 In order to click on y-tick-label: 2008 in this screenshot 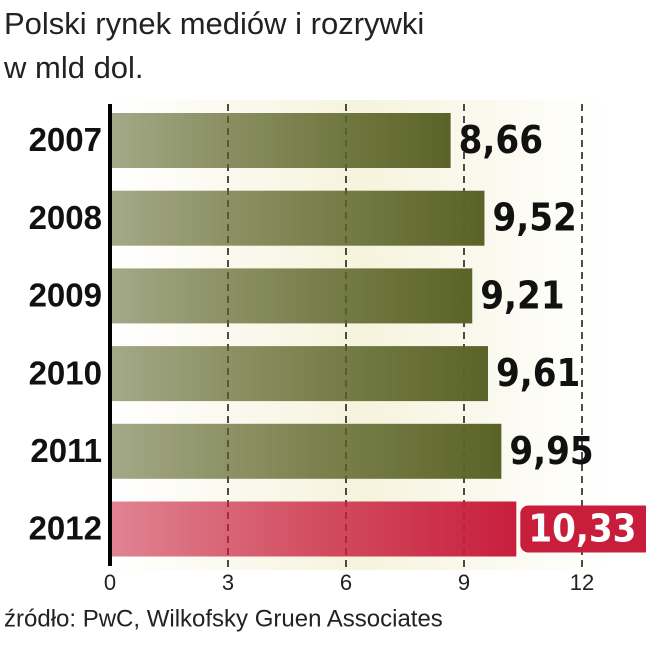, I will do `click(65, 217)`.